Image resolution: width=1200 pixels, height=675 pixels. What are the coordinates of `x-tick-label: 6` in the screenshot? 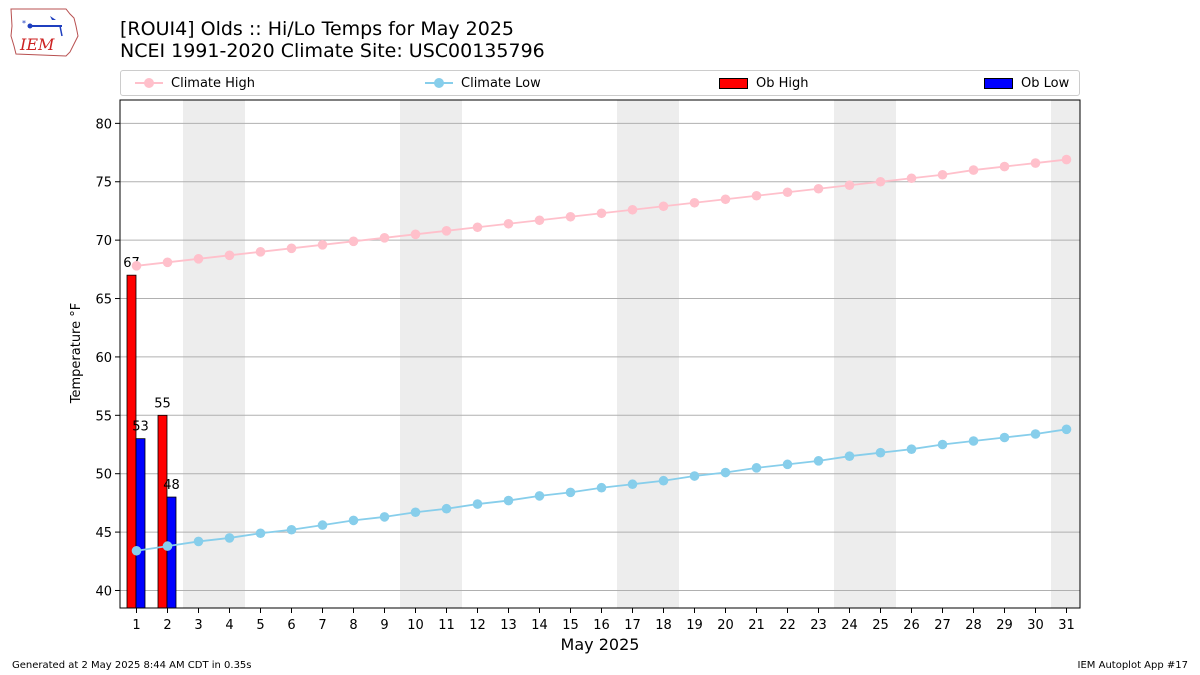 It's located at (291, 625).